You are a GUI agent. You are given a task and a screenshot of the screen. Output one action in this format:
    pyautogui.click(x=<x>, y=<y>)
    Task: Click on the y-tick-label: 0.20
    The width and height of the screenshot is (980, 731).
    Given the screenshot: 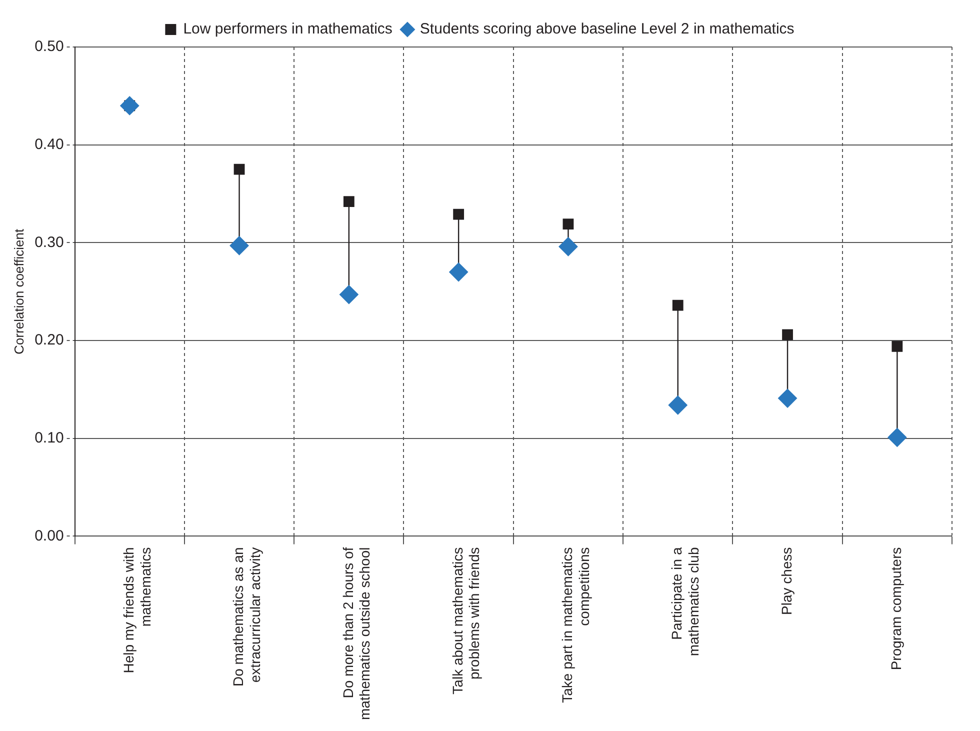 What is the action you would take?
    pyautogui.click(x=49, y=340)
    